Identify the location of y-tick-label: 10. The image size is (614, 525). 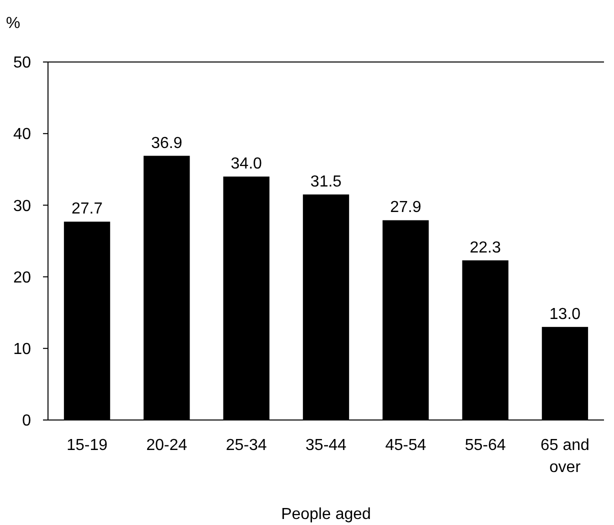
(22, 349).